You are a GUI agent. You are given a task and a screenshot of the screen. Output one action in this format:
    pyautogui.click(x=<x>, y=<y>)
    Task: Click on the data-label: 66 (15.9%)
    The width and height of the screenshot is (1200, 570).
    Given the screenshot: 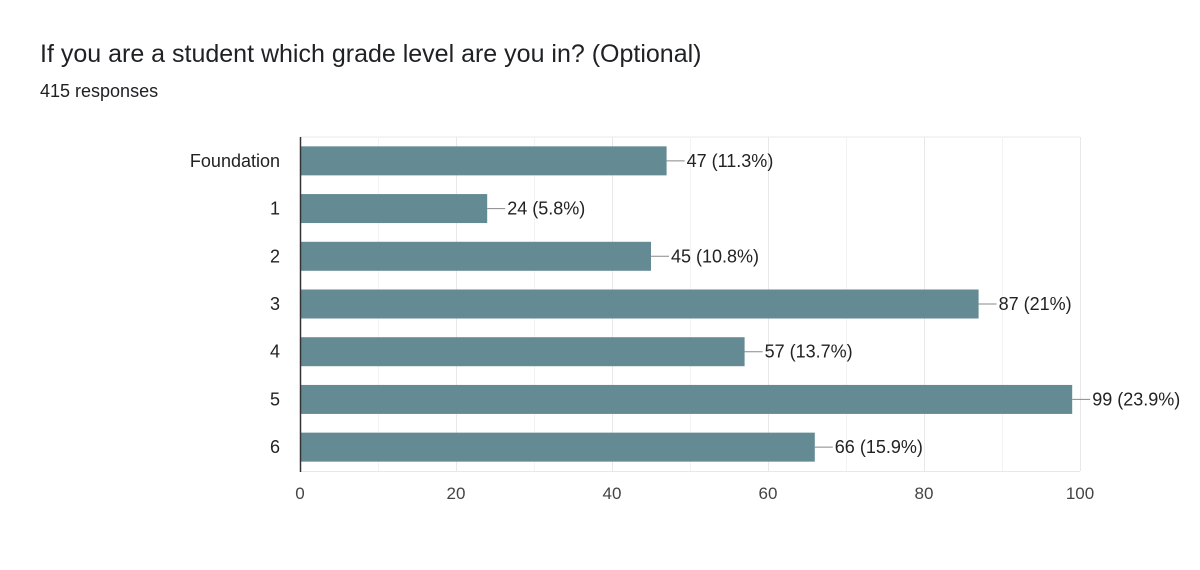 What is the action you would take?
    pyautogui.click(x=879, y=447)
    